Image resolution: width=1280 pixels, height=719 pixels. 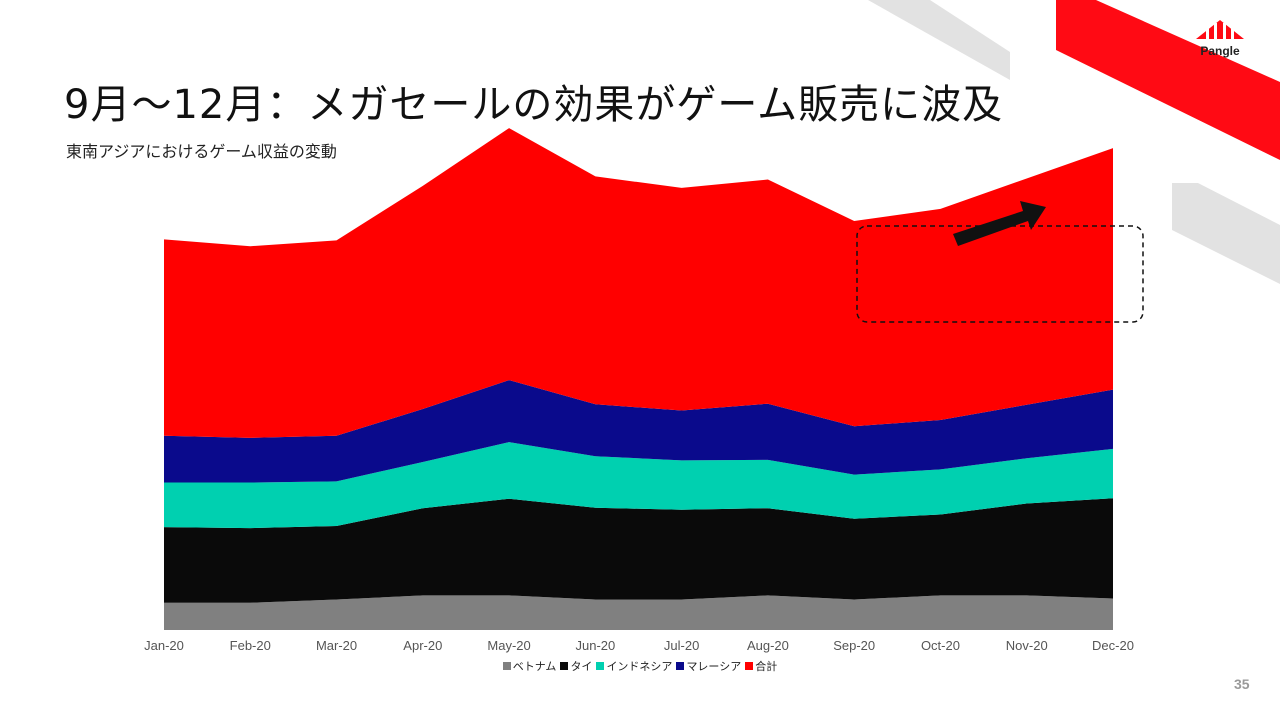 I want to click on x-tick-label: Sep-20, so click(x=854, y=645).